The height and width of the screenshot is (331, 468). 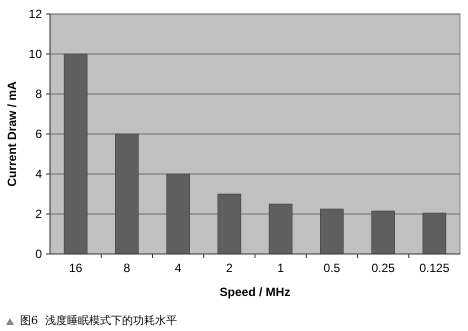 What do you see at coordinates (38, 134) in the screenshot?
I see `y-tick-label: 6` at bounding box center [38, 134].